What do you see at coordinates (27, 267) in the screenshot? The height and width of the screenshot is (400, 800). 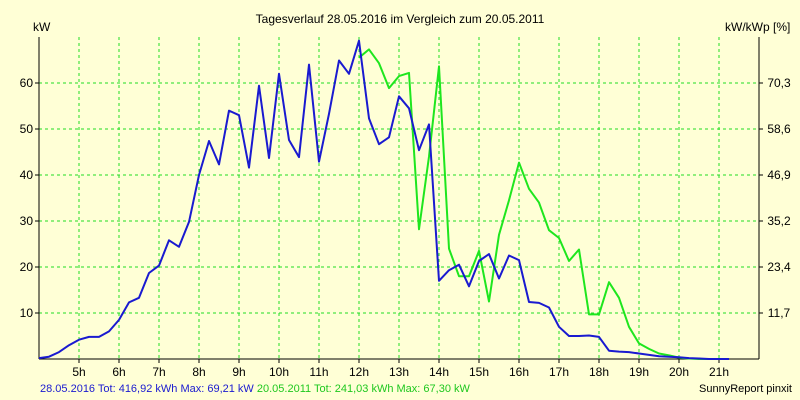 I see `y-tick-label-left: 20` at bounding box center [27, 267].